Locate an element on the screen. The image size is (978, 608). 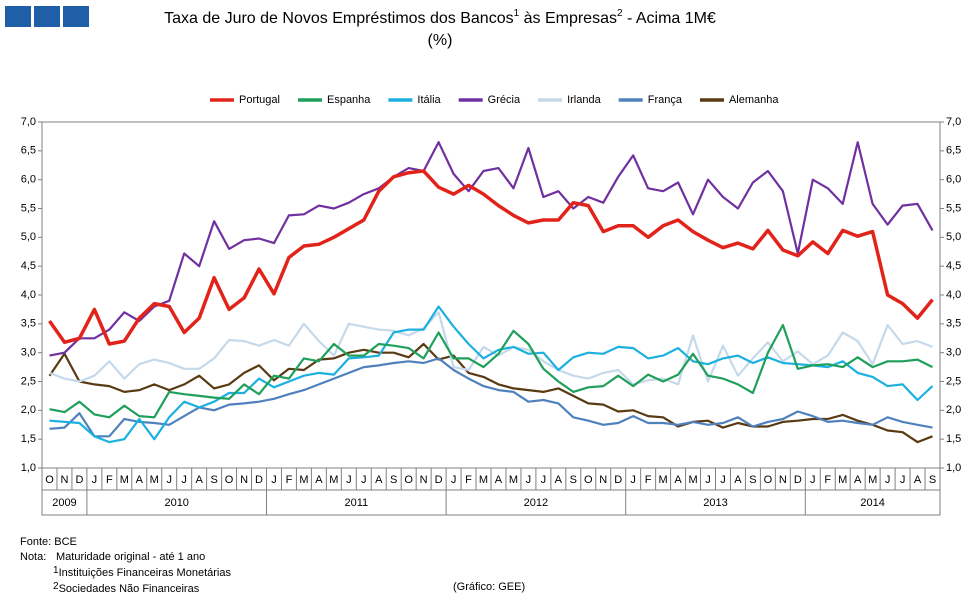
year-label: 2011 is located at coordinates (356, 503).